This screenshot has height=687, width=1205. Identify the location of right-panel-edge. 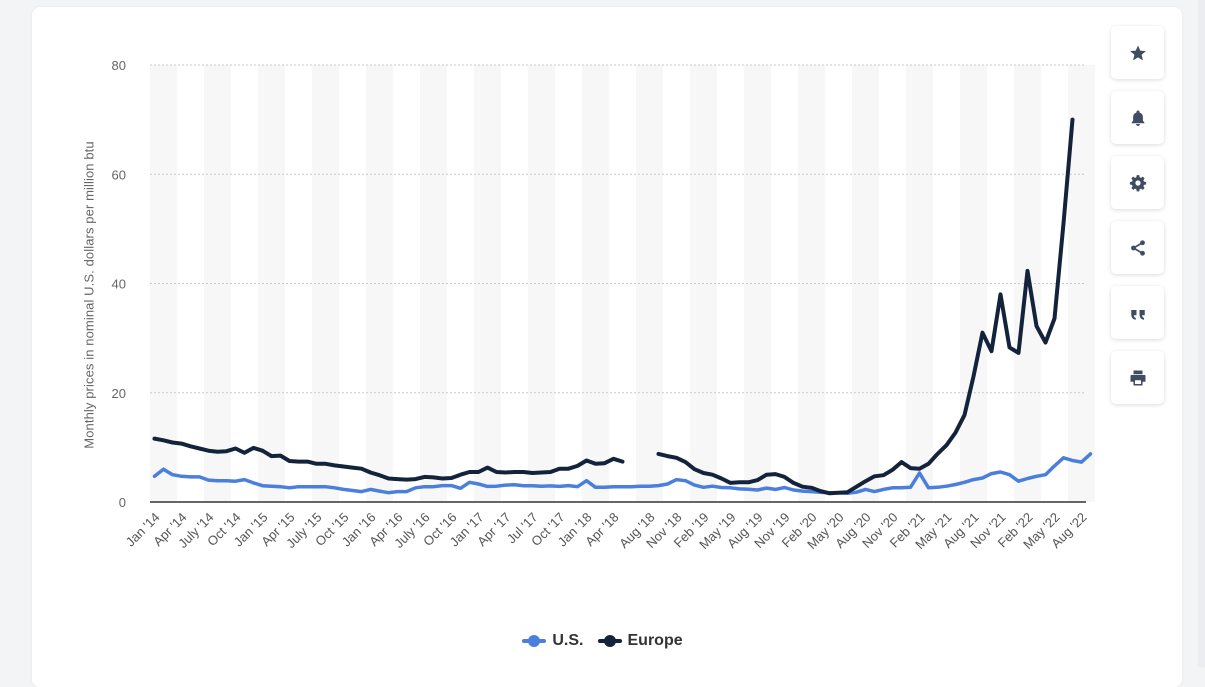
(1201, 333).